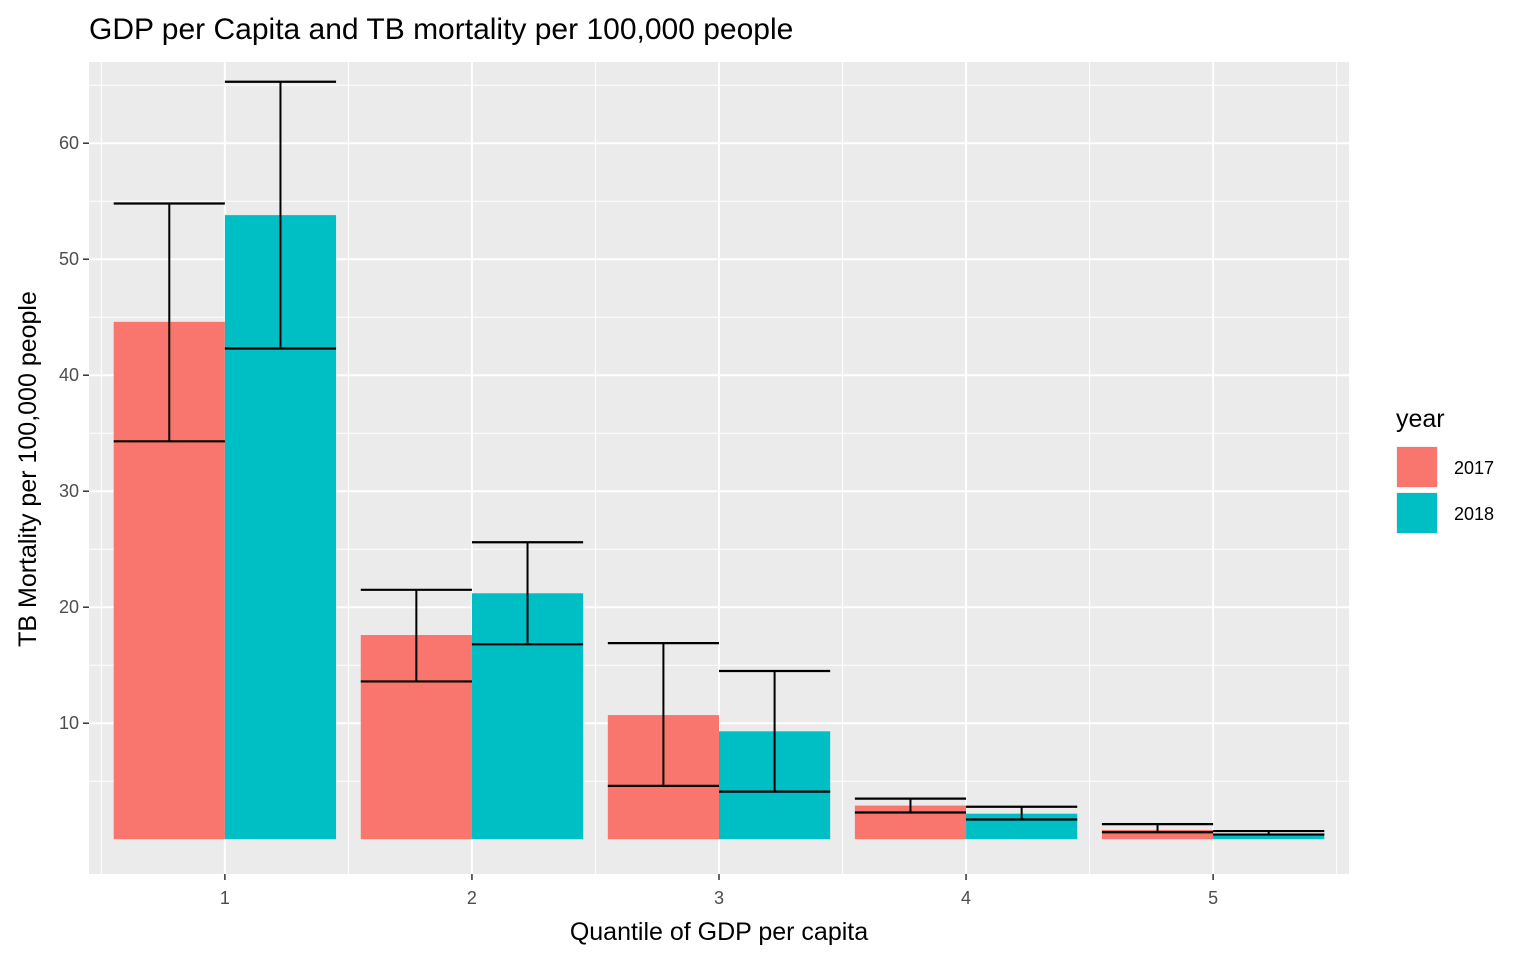 This screenshot has height=960, width=1536. Describe the element at coordinates (69, 723) in the screenshot. I see `y-tick-label: 10` at that location.